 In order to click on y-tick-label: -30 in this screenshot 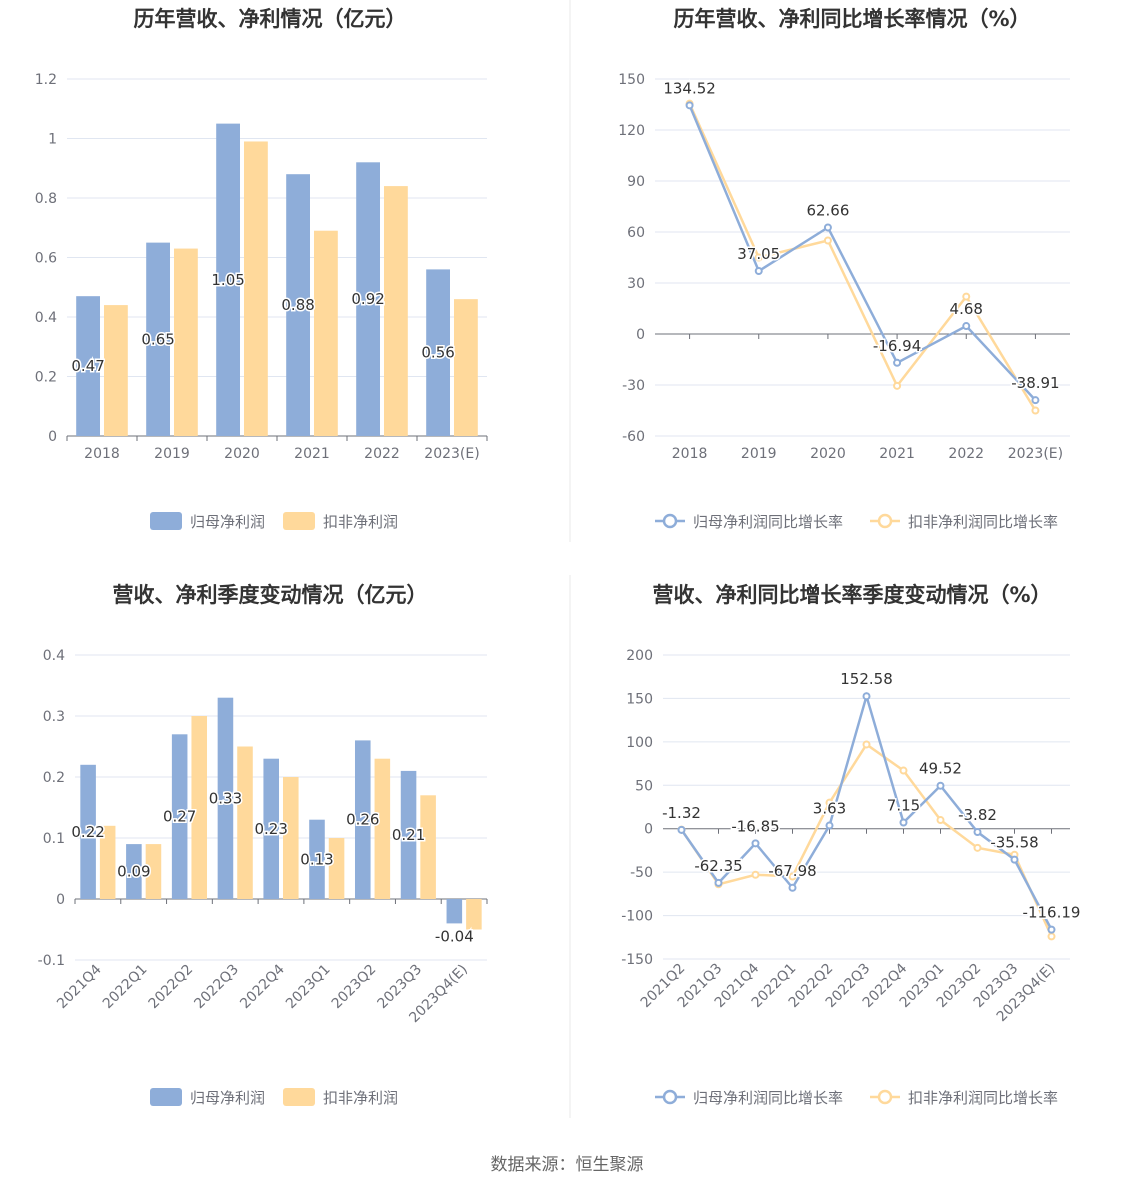, I will do `click(633, 386)`.